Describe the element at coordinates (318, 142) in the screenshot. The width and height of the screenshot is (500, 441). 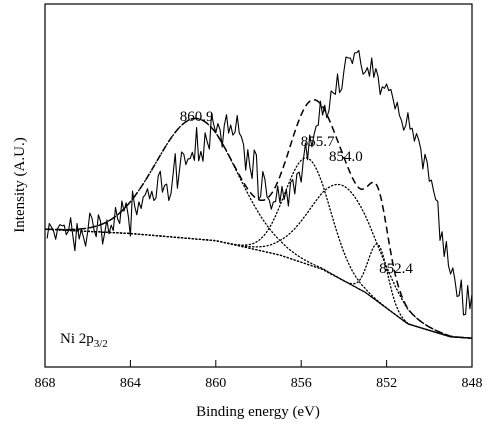
I see `peak-label: 855.7` at that location.